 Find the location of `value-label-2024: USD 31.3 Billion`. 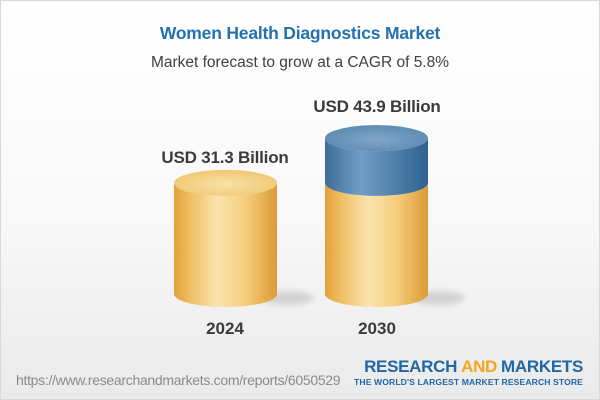

value-label-2024: USD 31.3 Billion is located at coordinates (225, 157).